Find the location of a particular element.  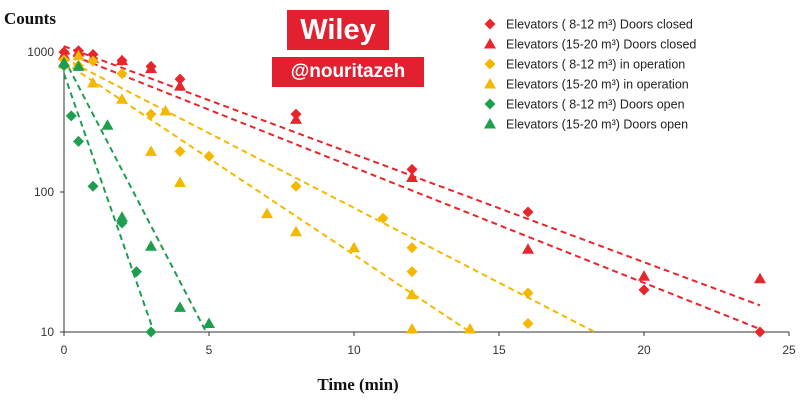

x-axis-title: Time (min) is located at coordinates (357, 384).